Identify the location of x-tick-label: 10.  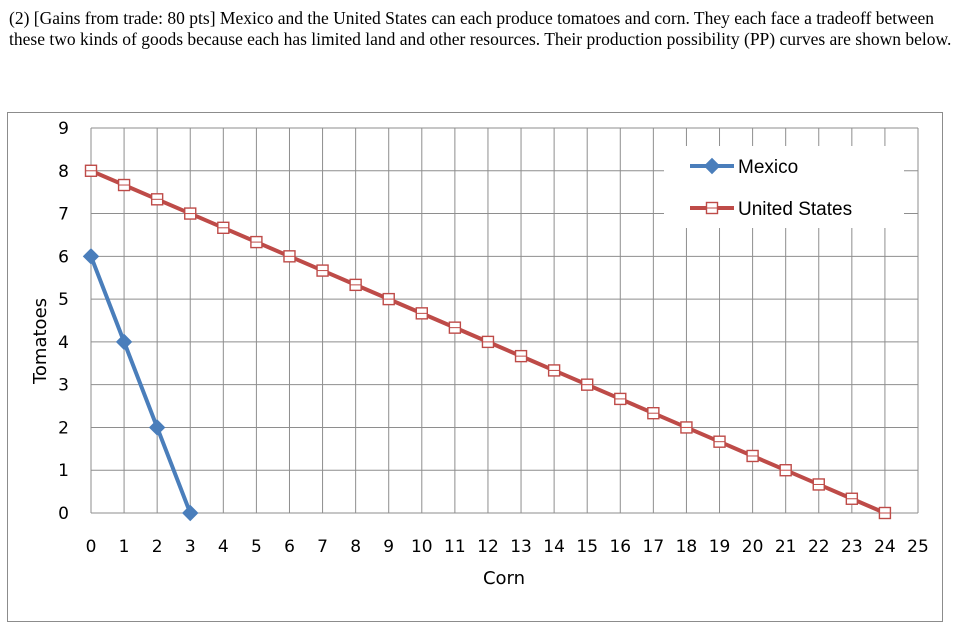
(422, 547).